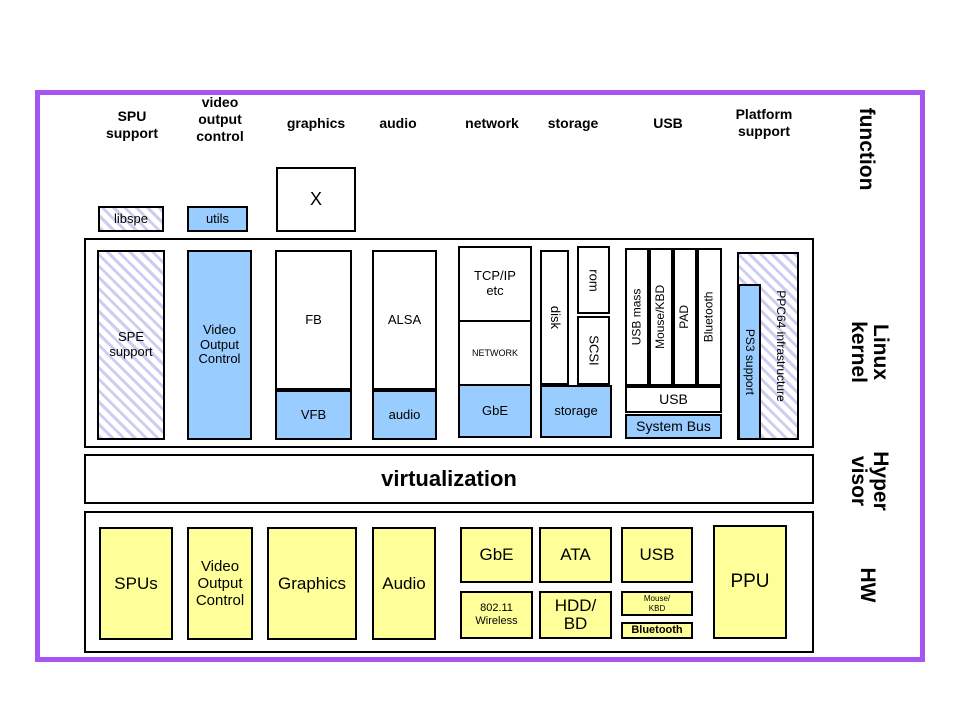 This screenshot has width=960, height=720. I want to click on top-label-storage: storage, so click(573, 123).